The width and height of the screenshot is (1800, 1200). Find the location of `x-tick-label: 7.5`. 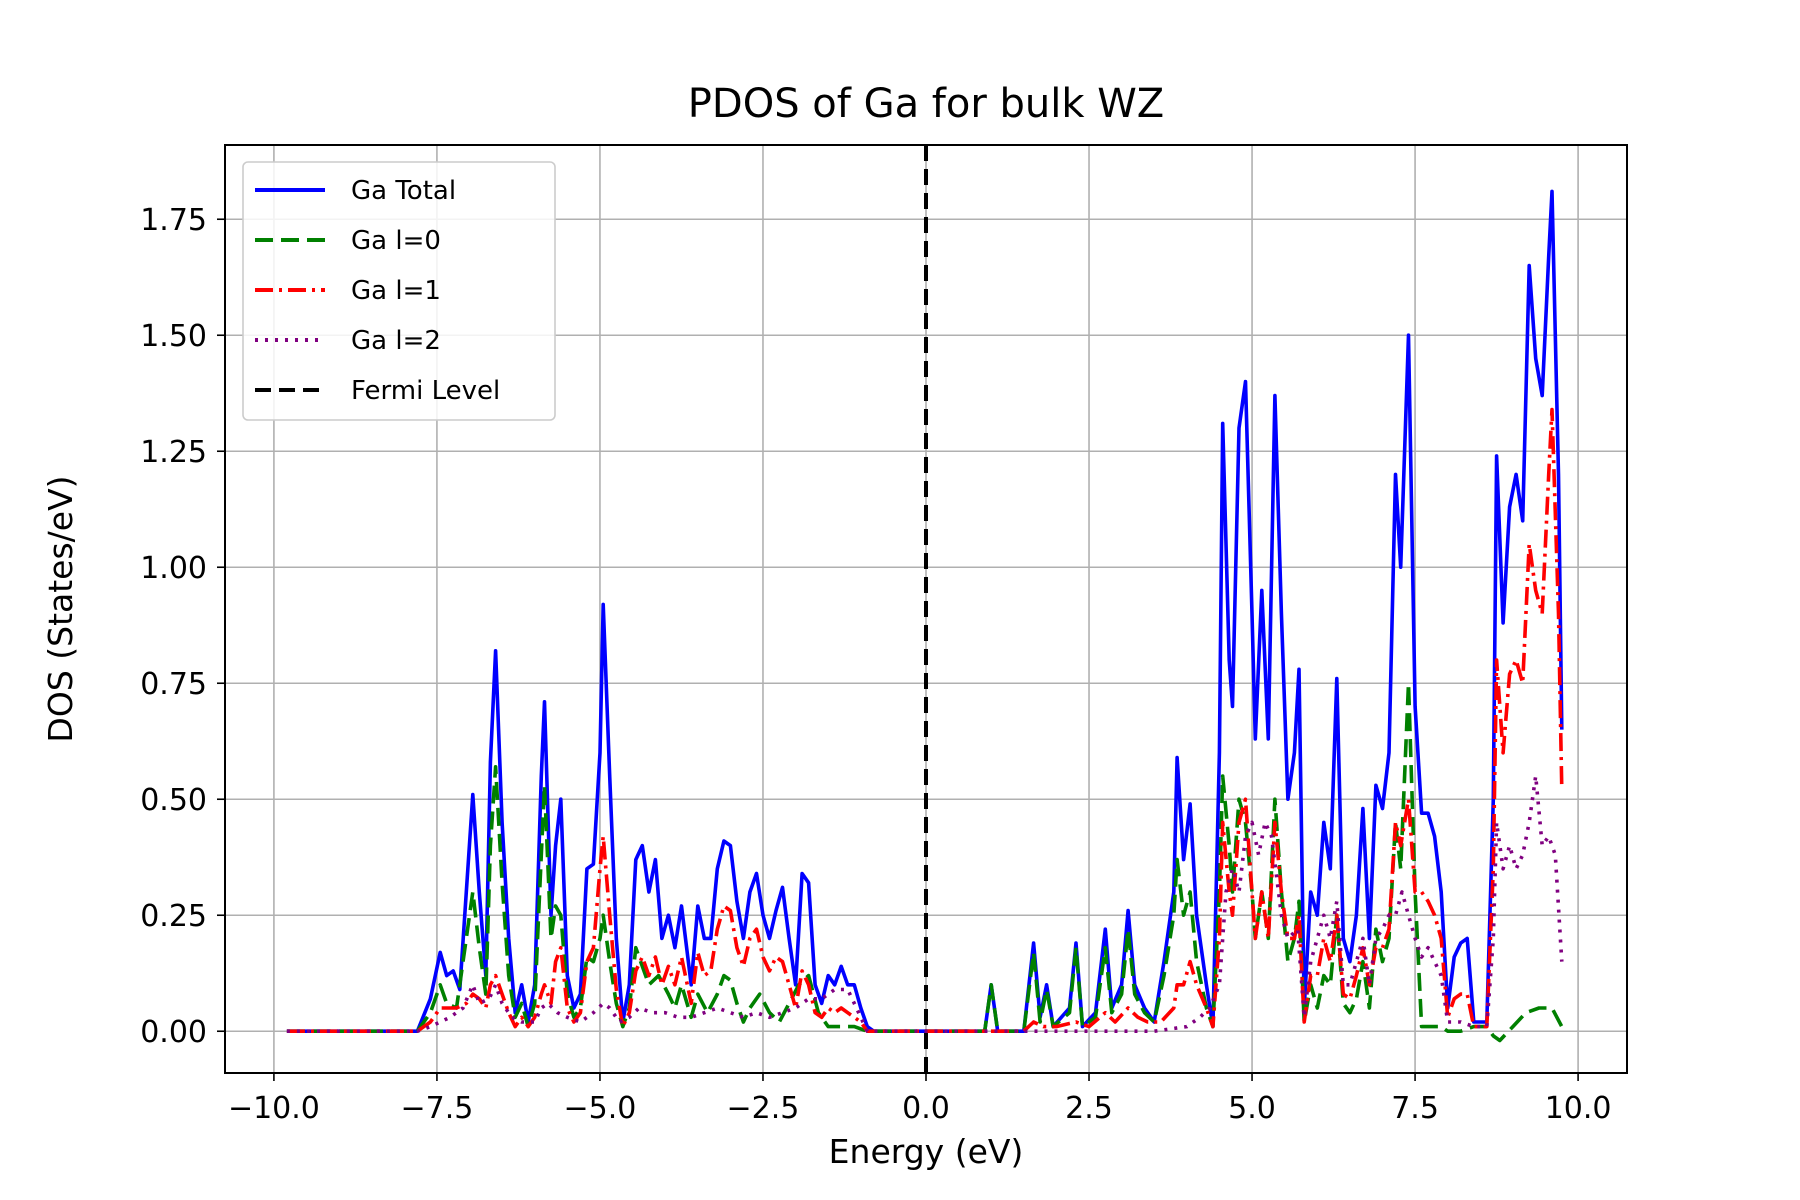

x-tick-label: 7.5 is located at coordinates (1415, 1108).